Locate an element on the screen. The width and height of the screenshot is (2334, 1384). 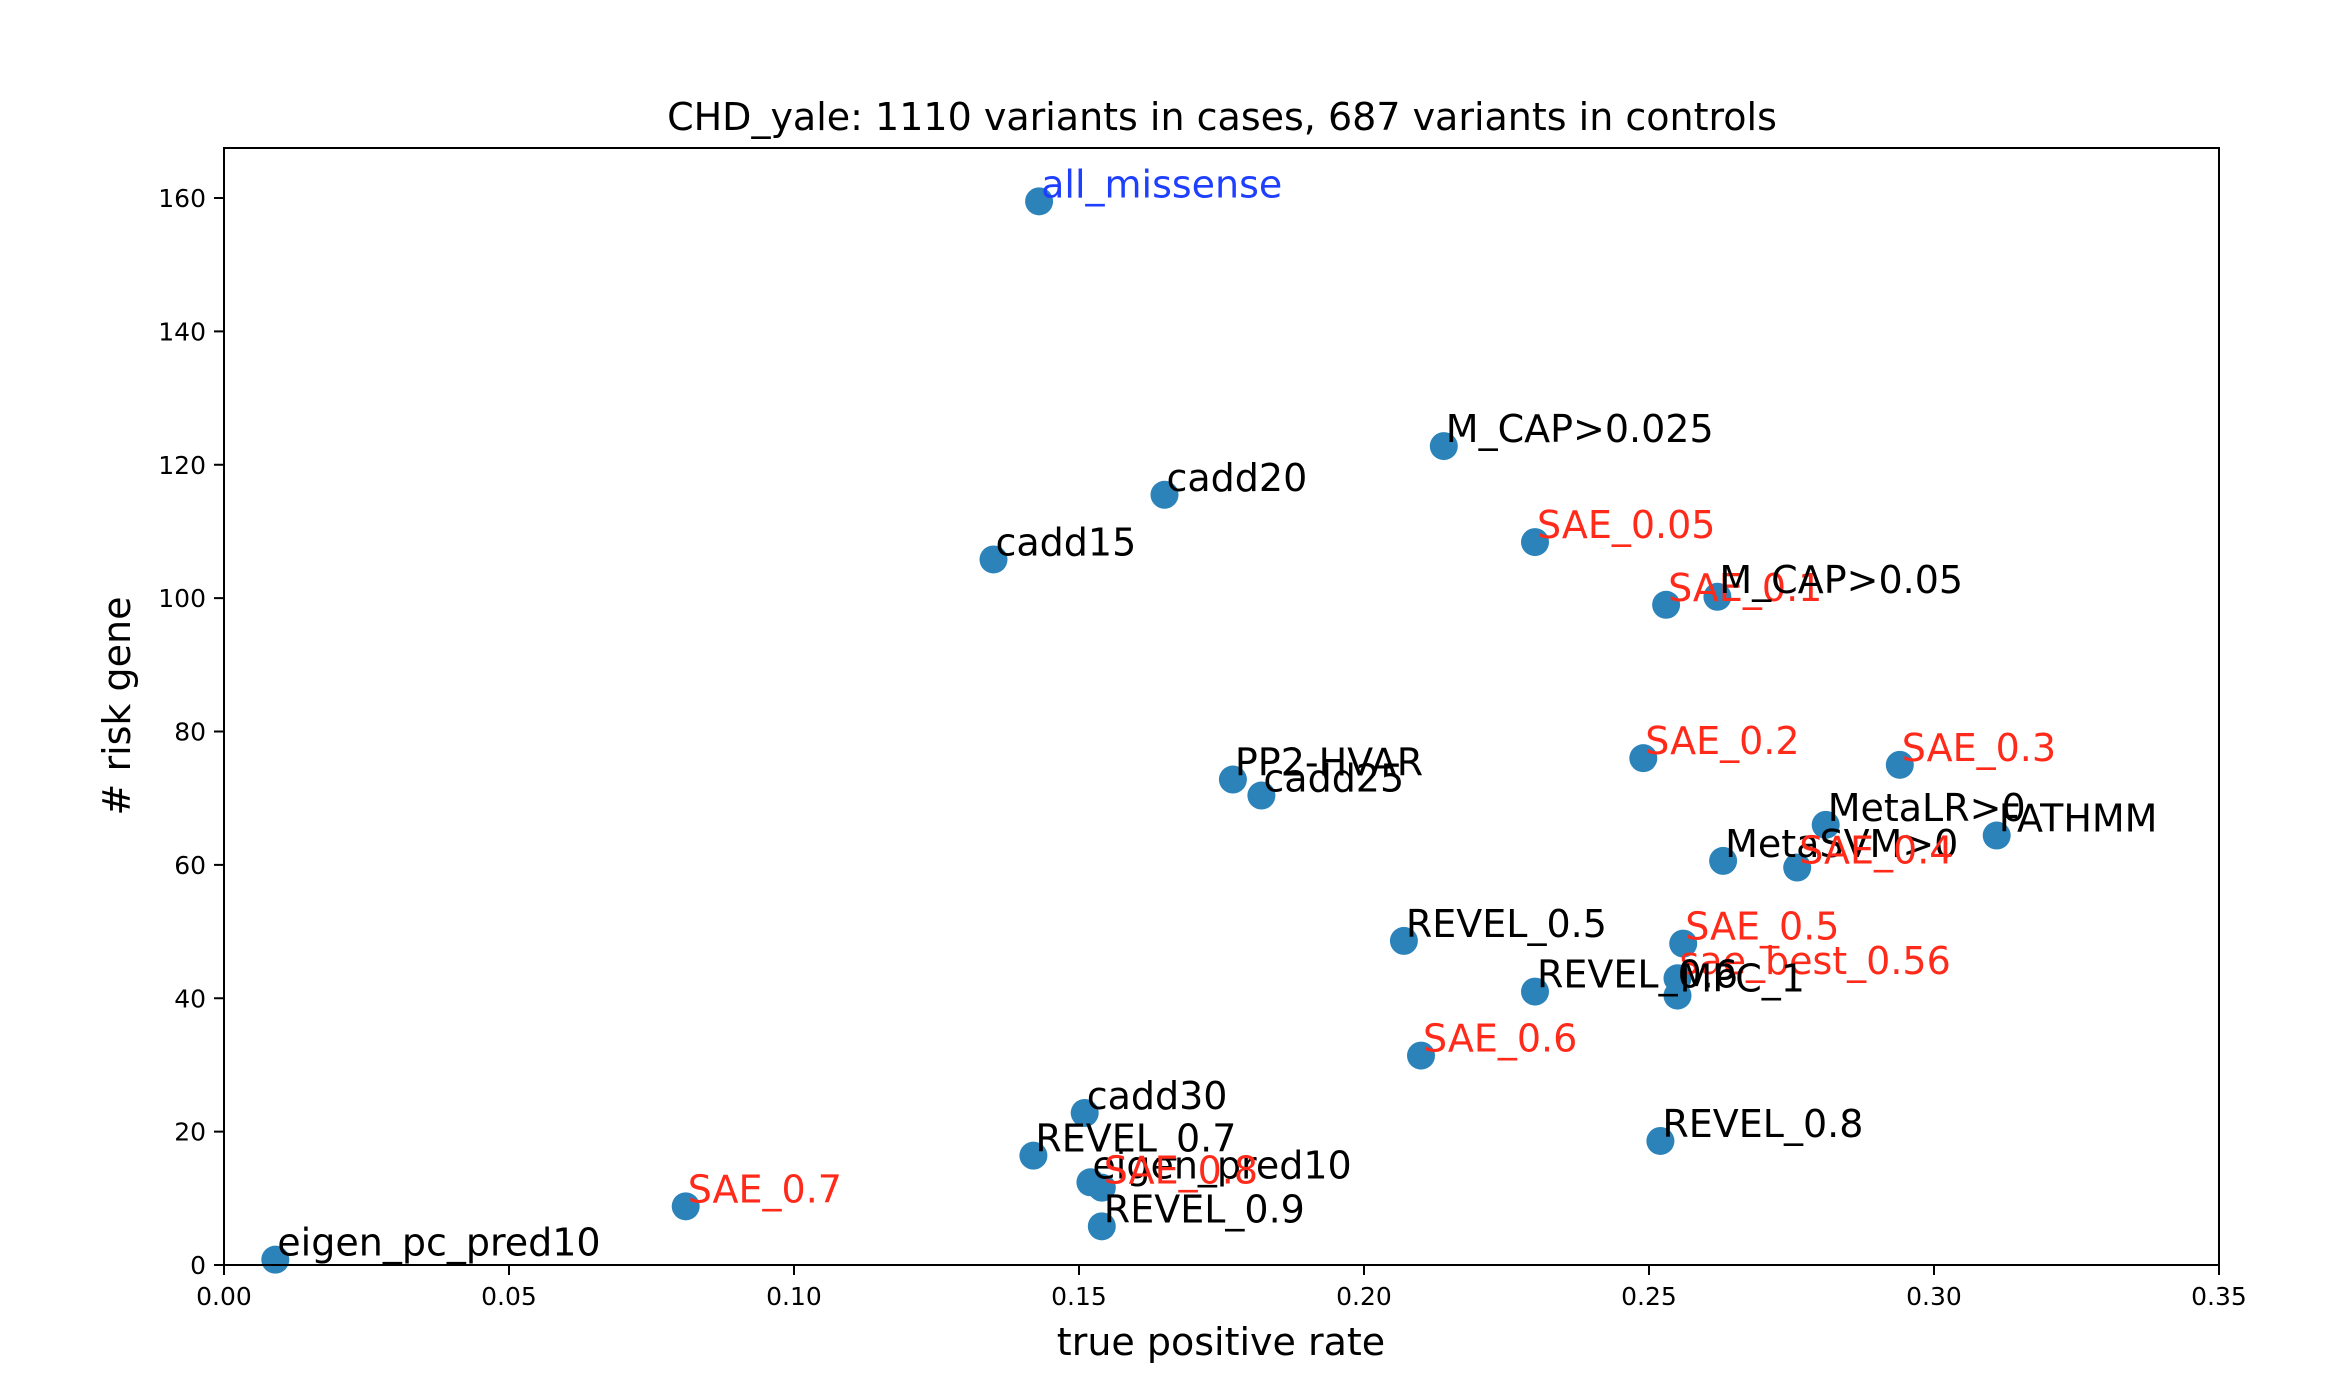
point-label: REVEL_0.9 is located at coordinates (1204, 1209).